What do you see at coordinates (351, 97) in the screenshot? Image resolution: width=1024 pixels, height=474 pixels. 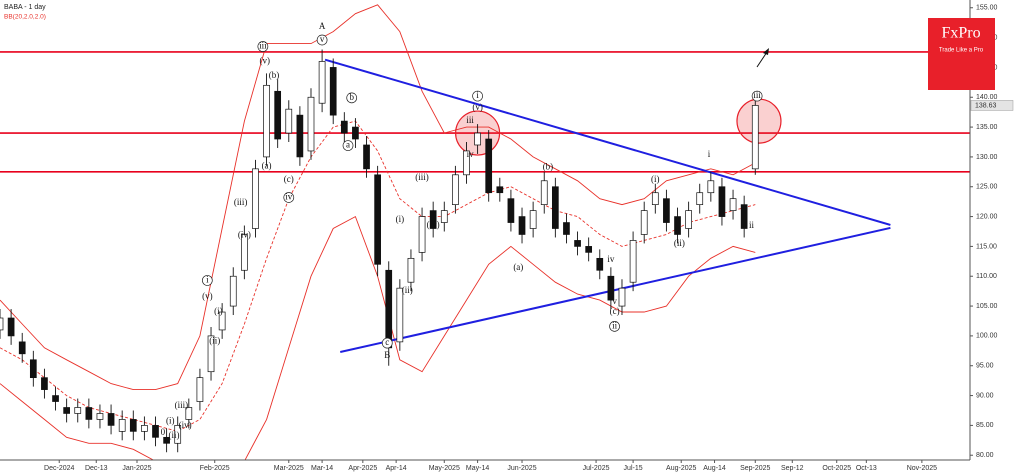 I see `wave-label: b` at bounding box center [351, 97].